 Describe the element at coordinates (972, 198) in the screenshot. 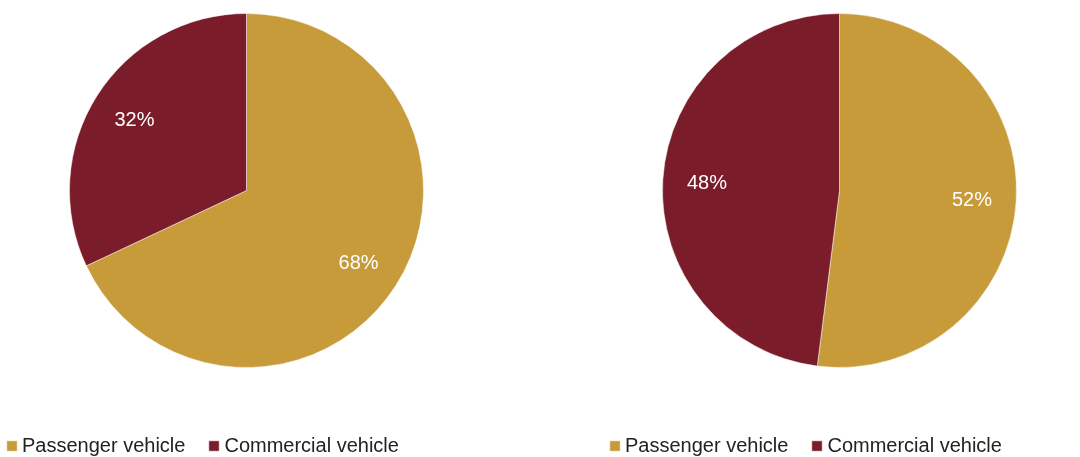

I see `data-label: 52%` at that location.